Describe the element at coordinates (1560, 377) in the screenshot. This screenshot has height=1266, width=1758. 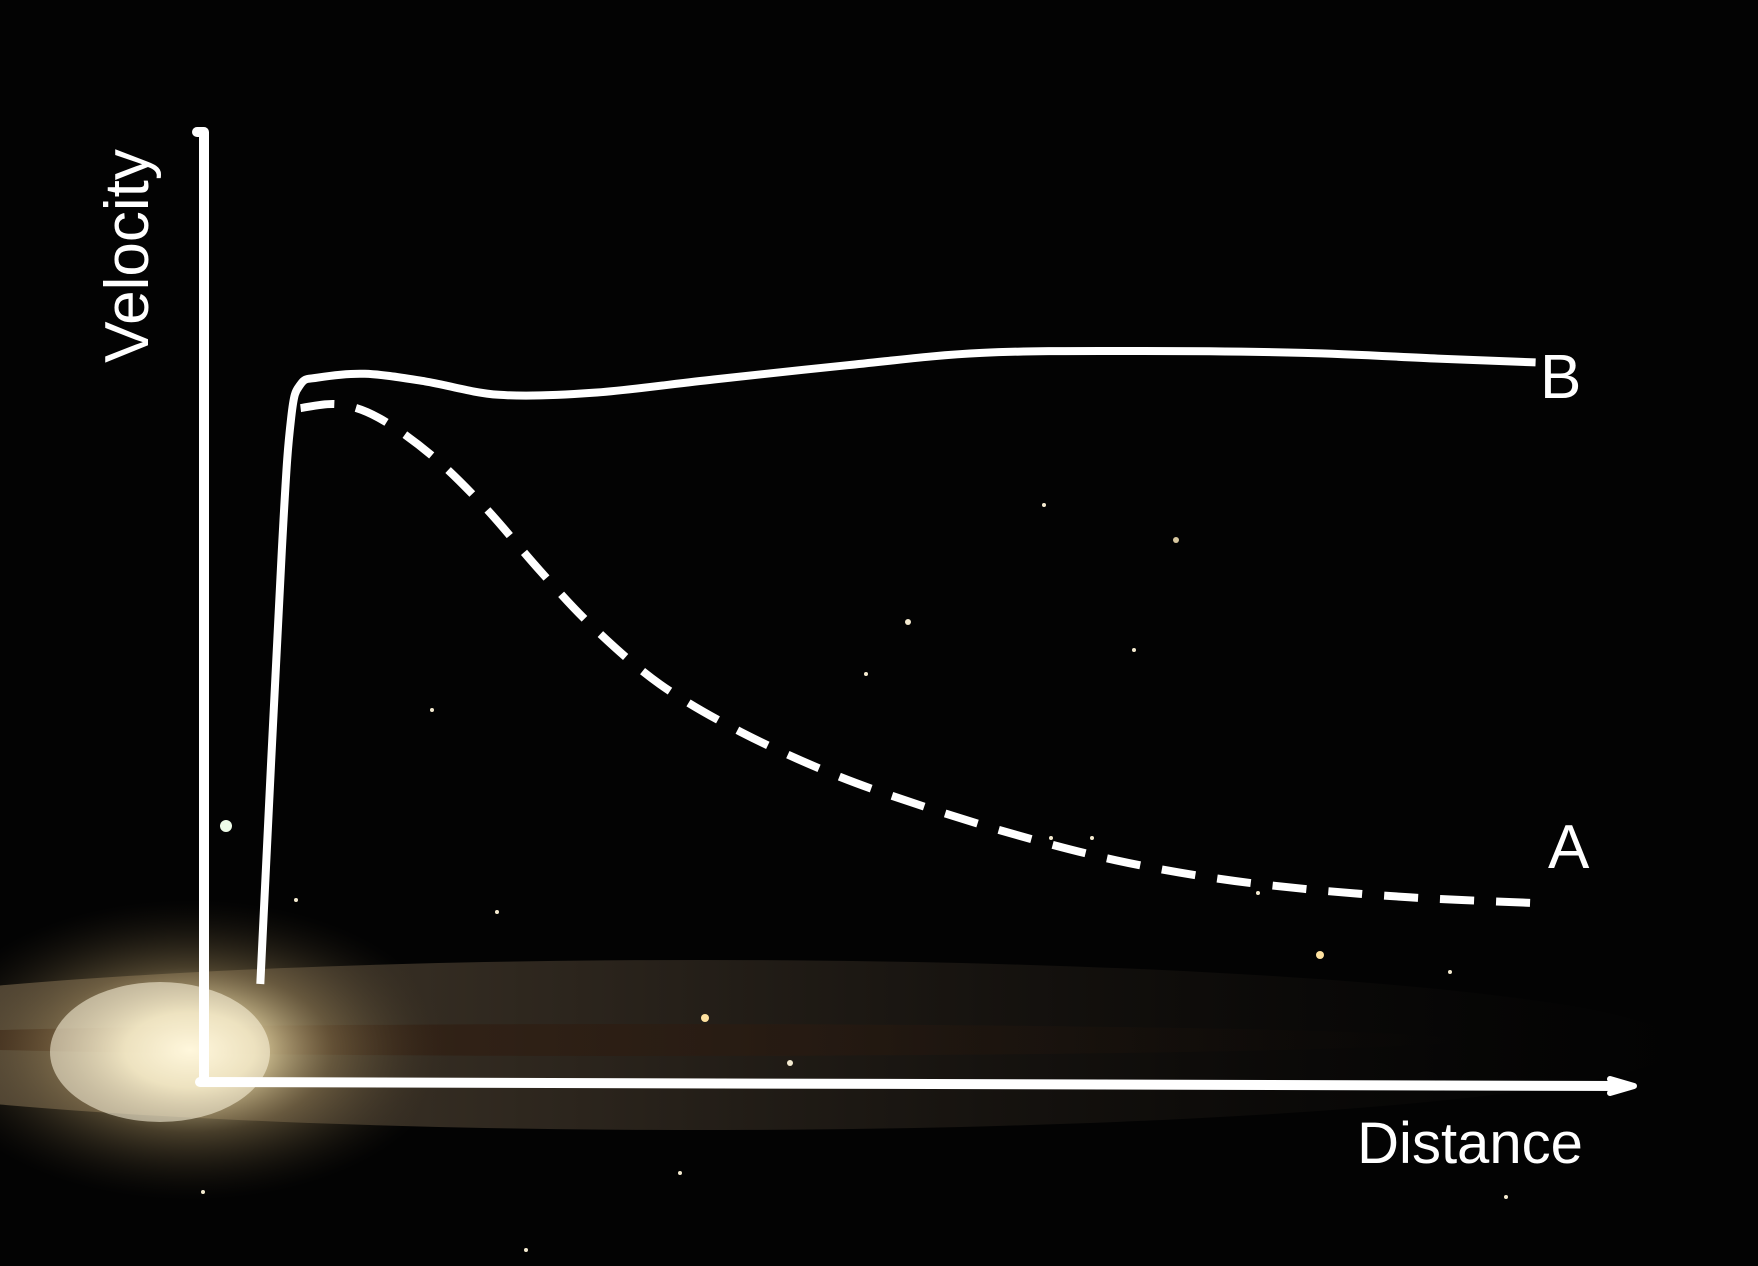
I see `series-label-b: B` at that location.